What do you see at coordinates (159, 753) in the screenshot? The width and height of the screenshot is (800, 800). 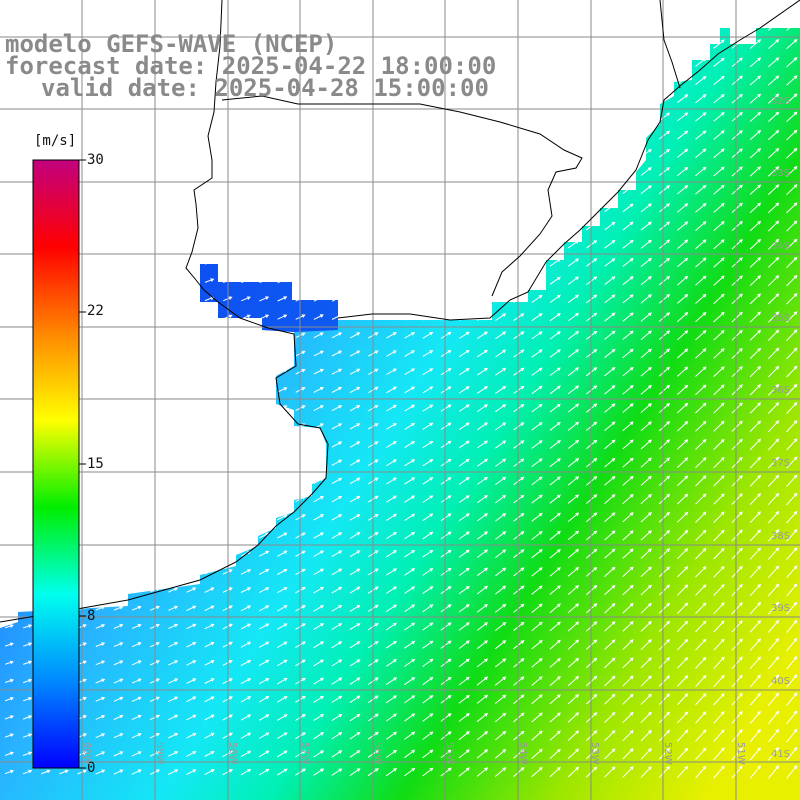 I see `lon-label-59w: 59W` at bounding box center [159, 753].